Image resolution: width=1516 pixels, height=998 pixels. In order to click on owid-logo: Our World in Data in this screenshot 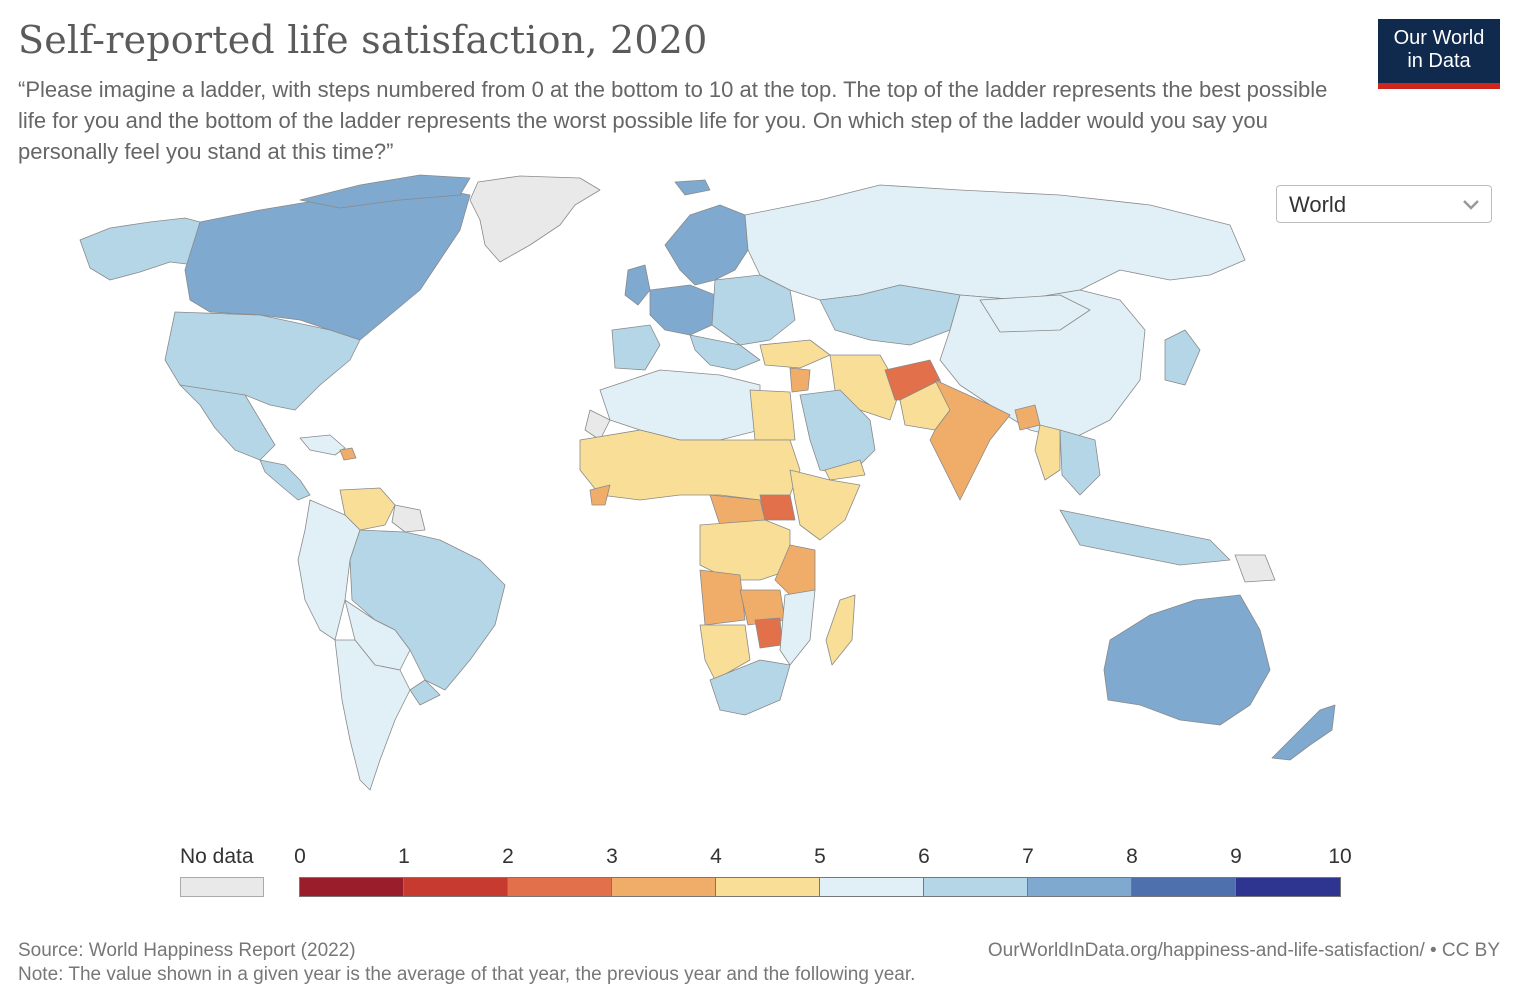, I will do `click(1439, 54)`.